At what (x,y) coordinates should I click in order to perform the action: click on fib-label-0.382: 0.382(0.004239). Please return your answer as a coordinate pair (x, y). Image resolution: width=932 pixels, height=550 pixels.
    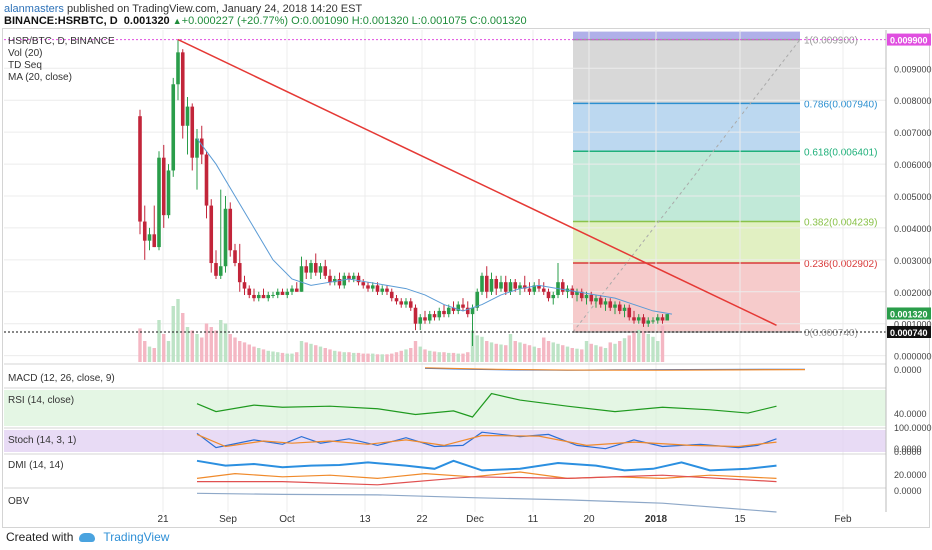
    Looking at the image, I should click on (840, 223).